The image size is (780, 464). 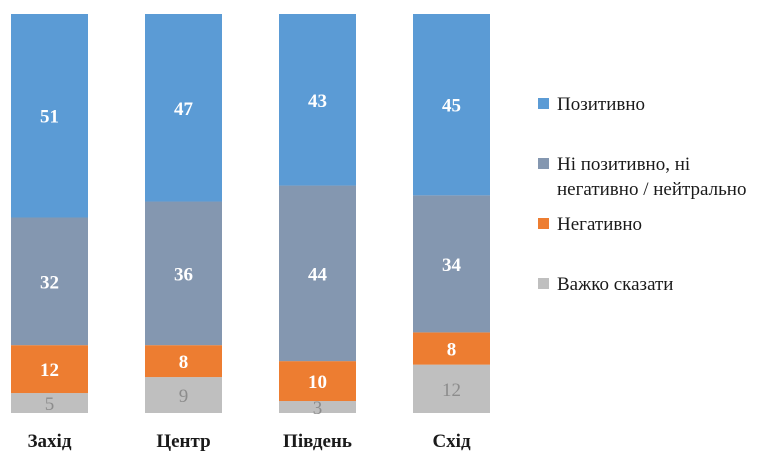 I want to click on data-label-skhid-neutral: 34, so click(x=452, y=265).